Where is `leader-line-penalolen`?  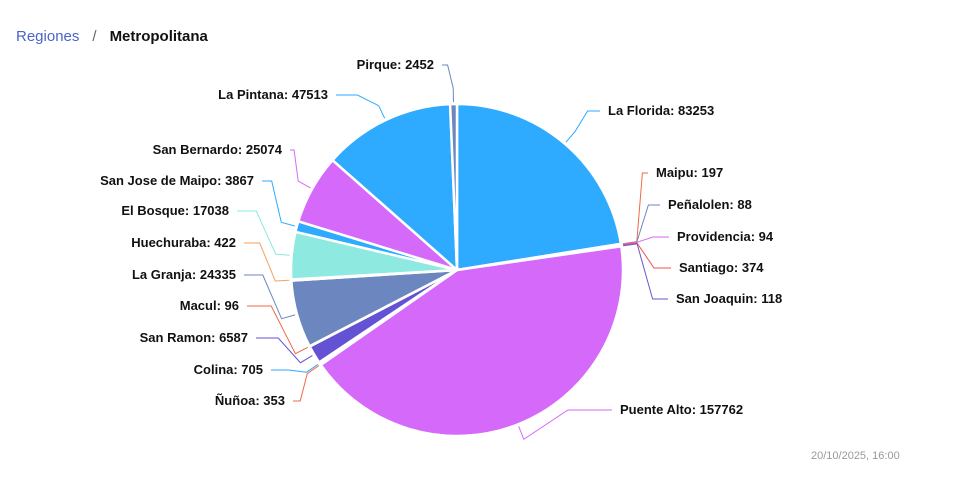
leader-line-penalolen is located at coordinates (641, 224).